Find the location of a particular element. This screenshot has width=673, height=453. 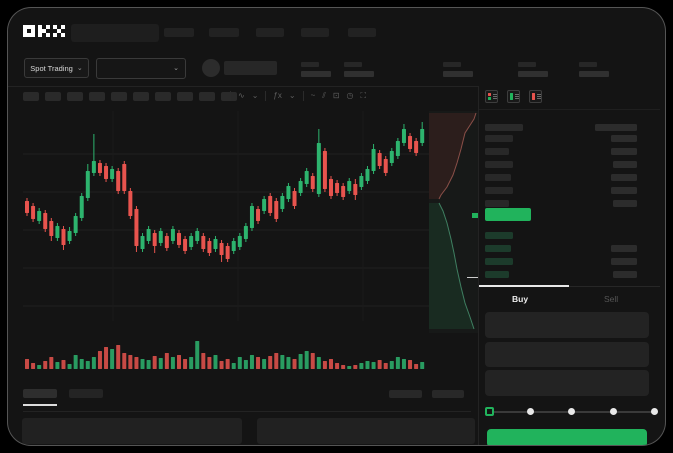

pair-dropdown: ⌄ is located at coordinates (141, 68).